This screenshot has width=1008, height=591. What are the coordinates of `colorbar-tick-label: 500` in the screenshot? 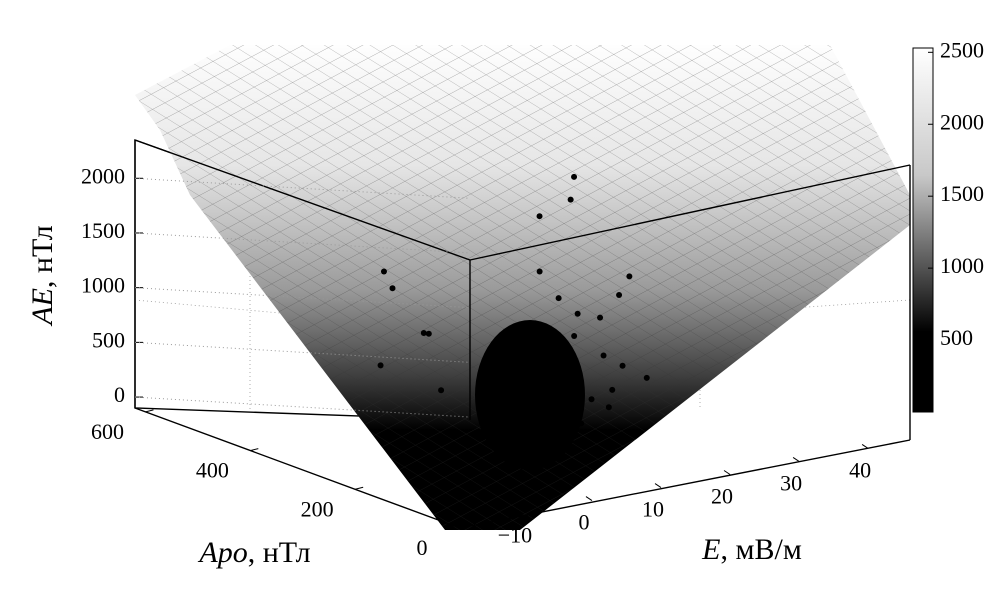 It's located at (956, 337).